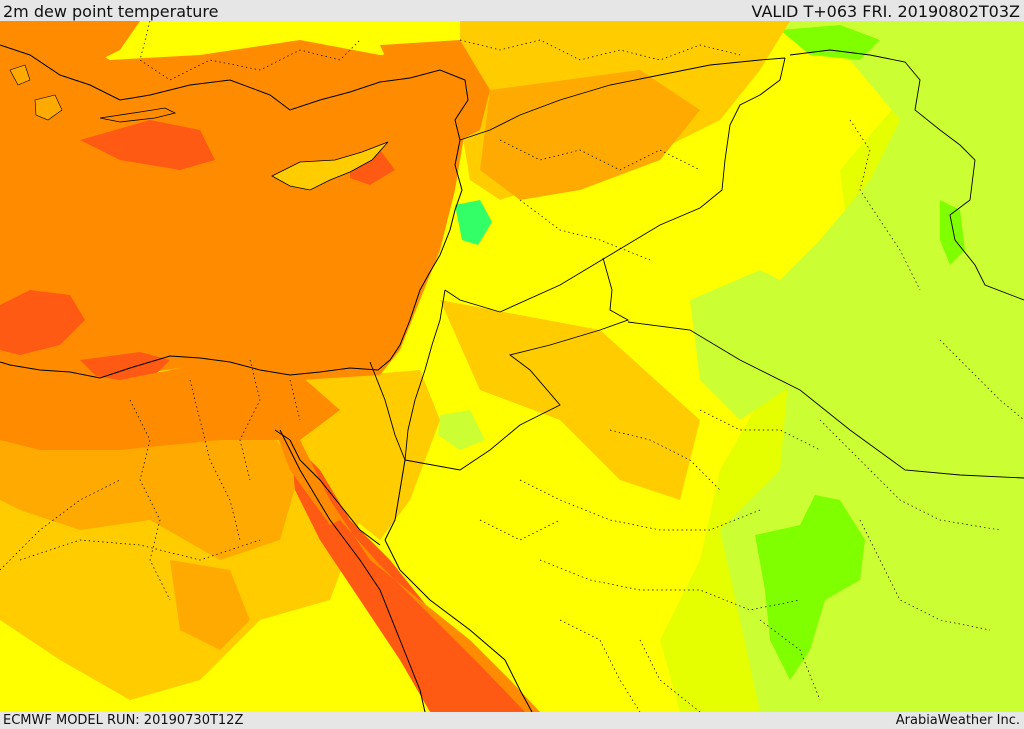  I want to click on green-patch-jordan, so click(461, 430).